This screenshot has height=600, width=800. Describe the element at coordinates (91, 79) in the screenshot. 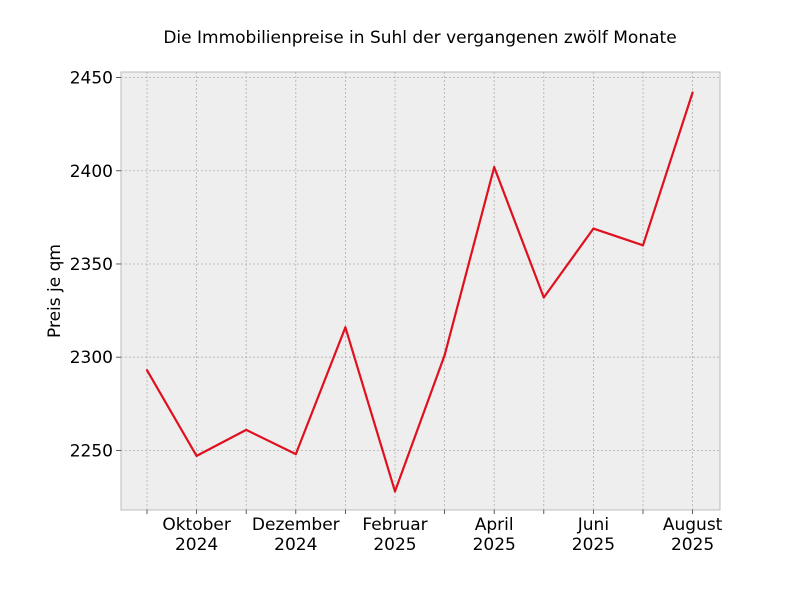

I see `y-tick-label: 2450` at that location.